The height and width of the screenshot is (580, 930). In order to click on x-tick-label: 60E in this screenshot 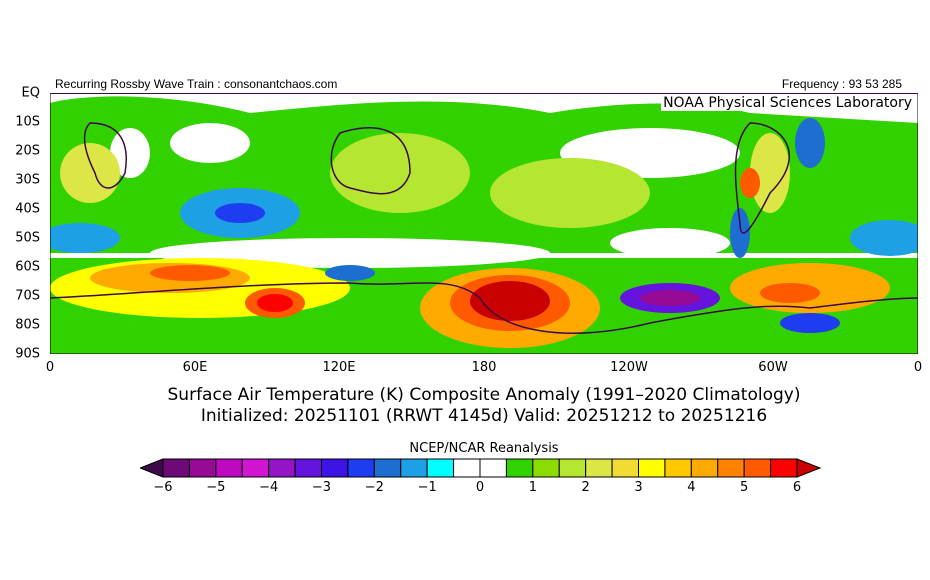, I will do `click(195, 367)`.